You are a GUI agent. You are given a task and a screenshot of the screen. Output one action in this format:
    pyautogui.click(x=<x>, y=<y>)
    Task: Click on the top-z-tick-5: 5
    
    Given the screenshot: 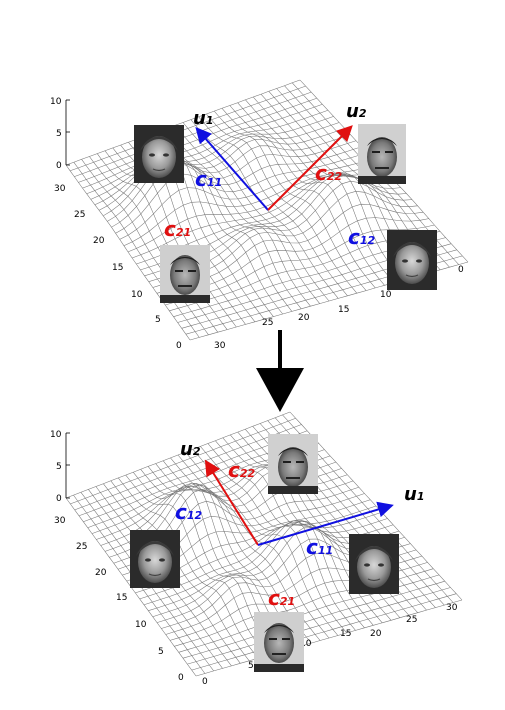 What is the action you would take?
    pyautogui.click(x=59, y=134)
    